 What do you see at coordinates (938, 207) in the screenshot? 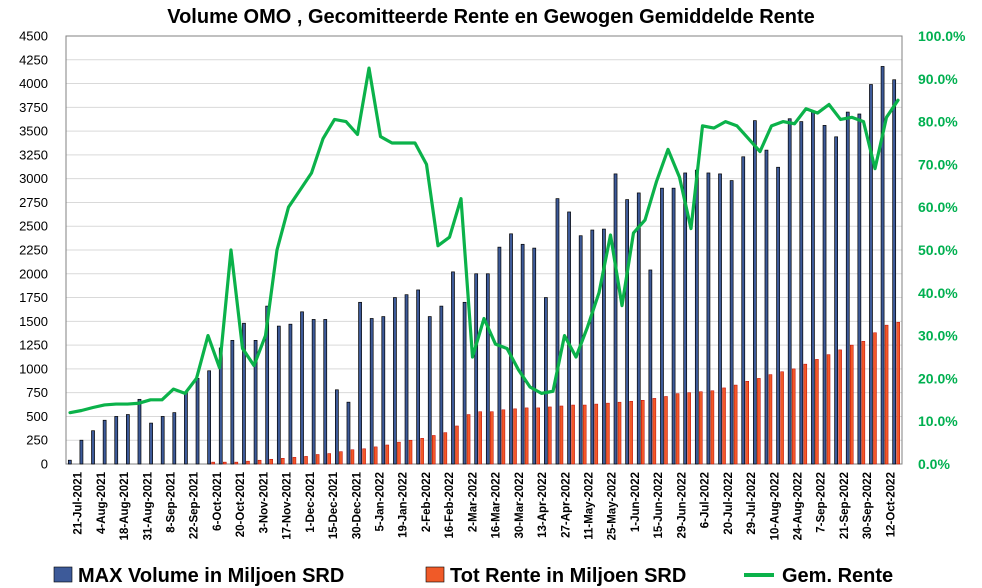
I see `y-right-tick-label: 60.0%` at bounding box center [938, 207].